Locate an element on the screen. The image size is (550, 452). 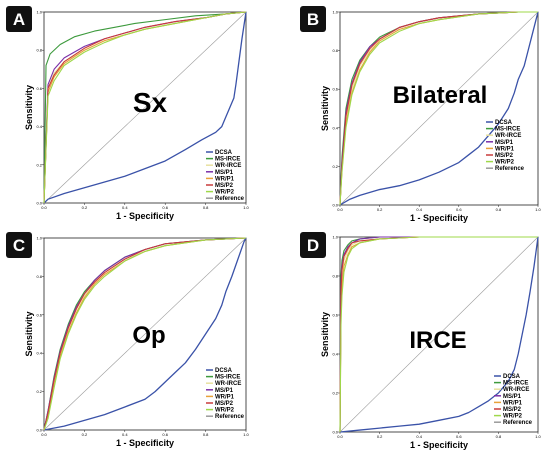
panel-letter: C is located at coordinates (19, 245).